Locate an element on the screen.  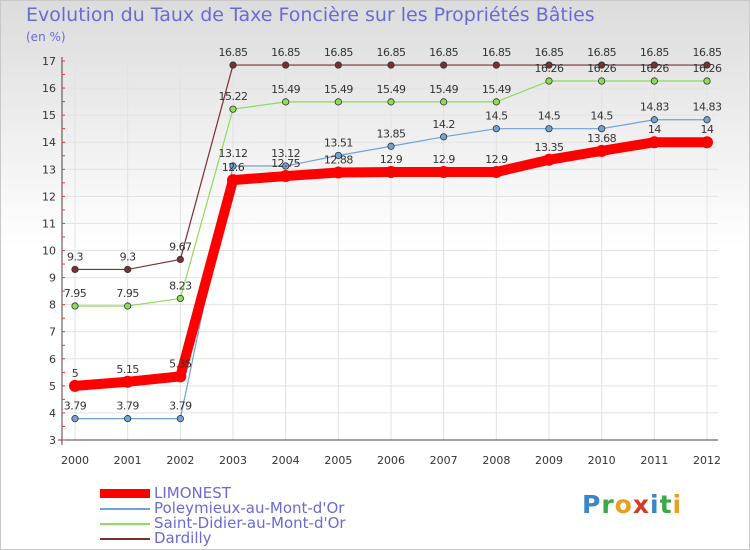
data-label: 14 is located at coordinates (654, 129).